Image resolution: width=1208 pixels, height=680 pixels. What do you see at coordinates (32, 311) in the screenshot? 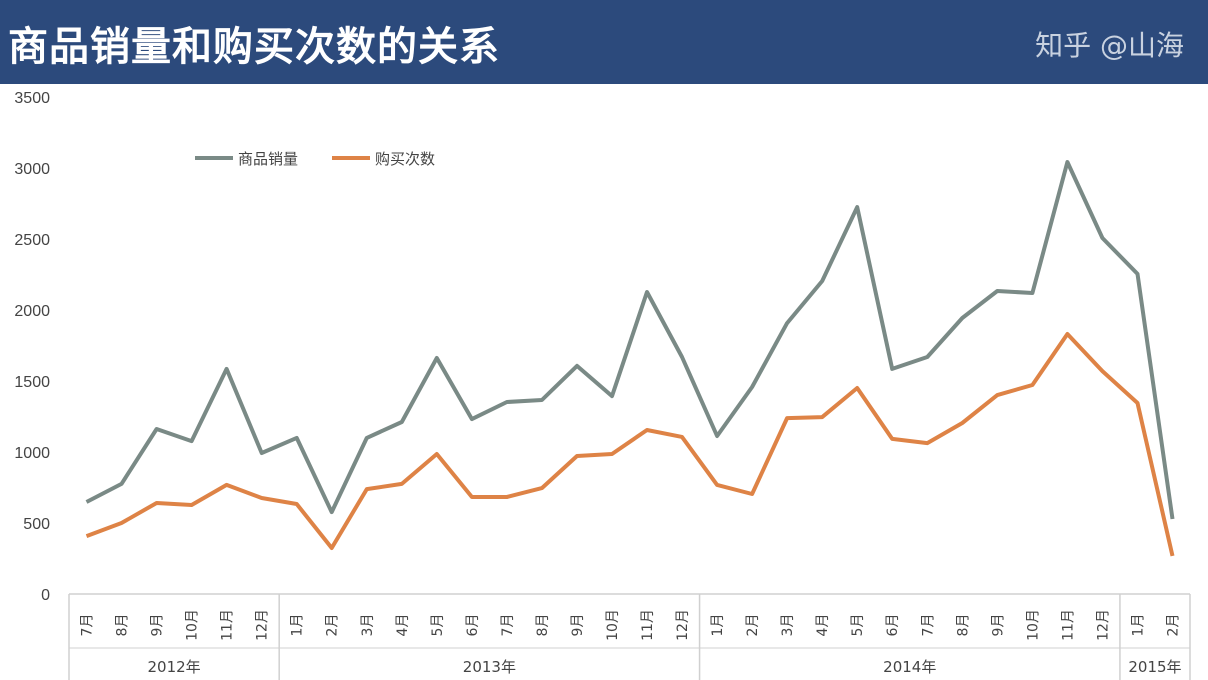
I see `y-tick-label: 2000` at bounding box center [32, 311].